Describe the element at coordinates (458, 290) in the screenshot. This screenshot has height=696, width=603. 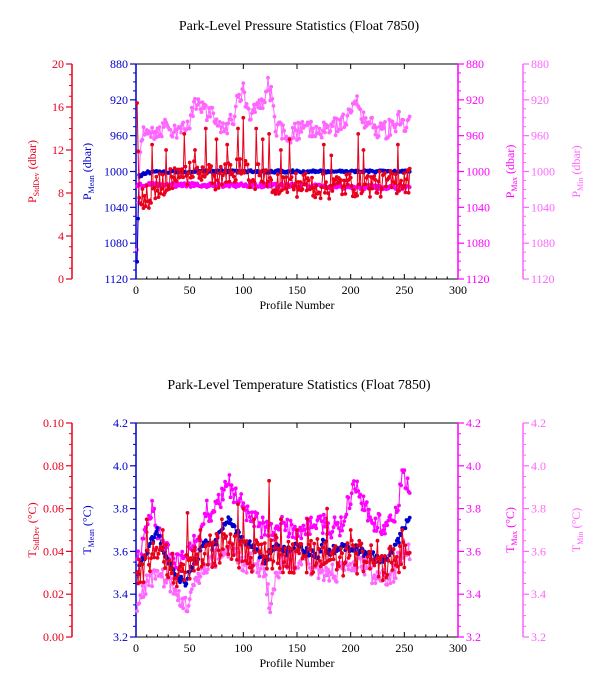
I see `x-tick-label: 300` at that location.